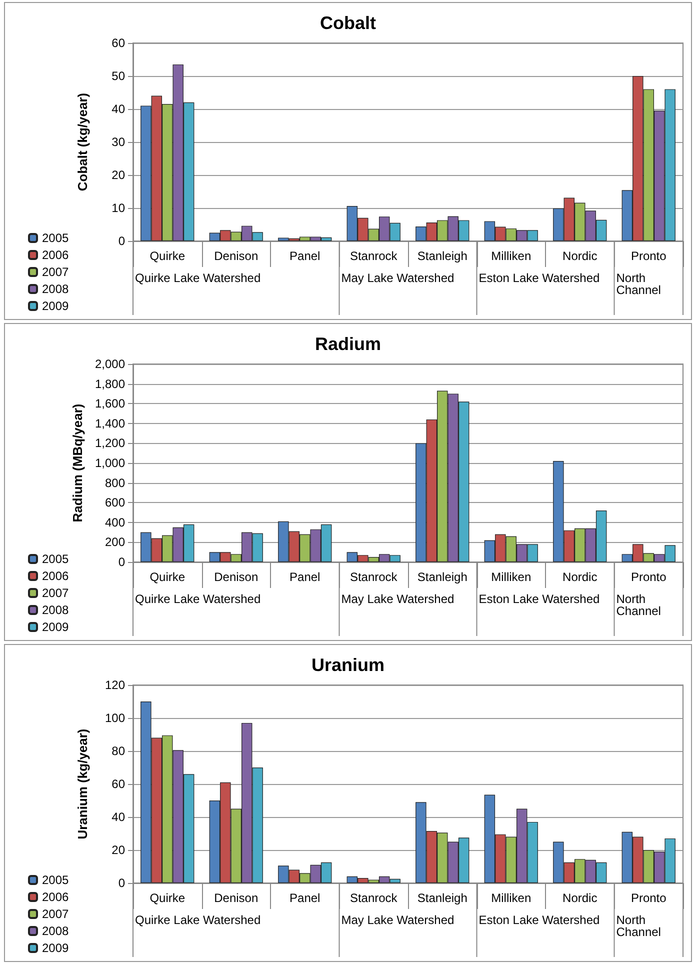  I want to click on y-tick-label: 800, so click(115, 483).